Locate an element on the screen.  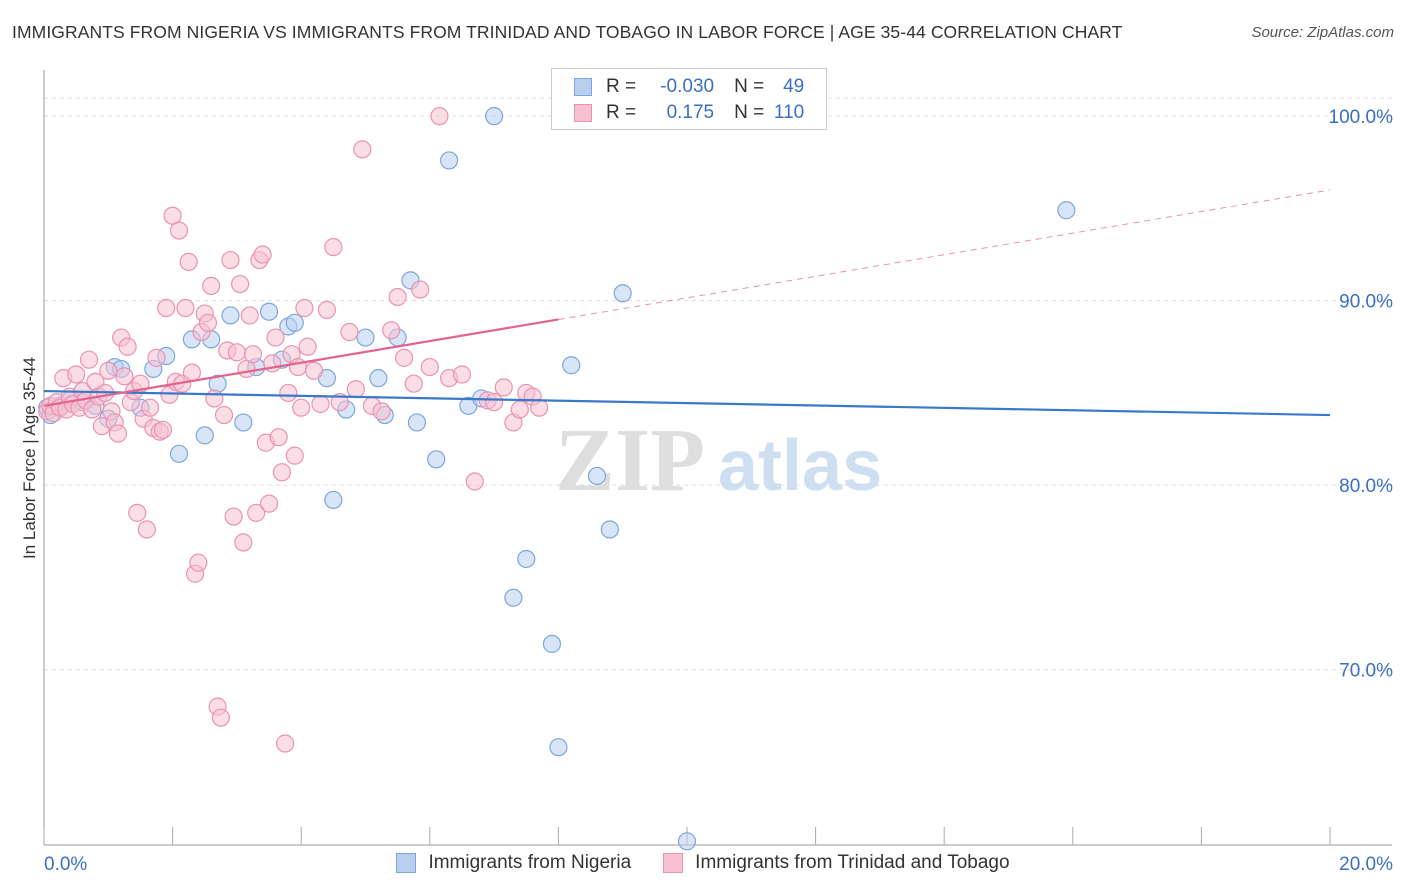
watermark-atlas: atlas is located at coordinates (800, 466).